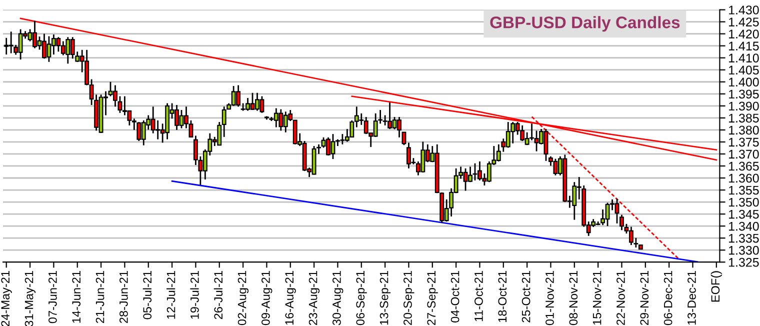 The image size is (760, 326). I want to click on y-tick-label: 1.420, so click(744, 34).